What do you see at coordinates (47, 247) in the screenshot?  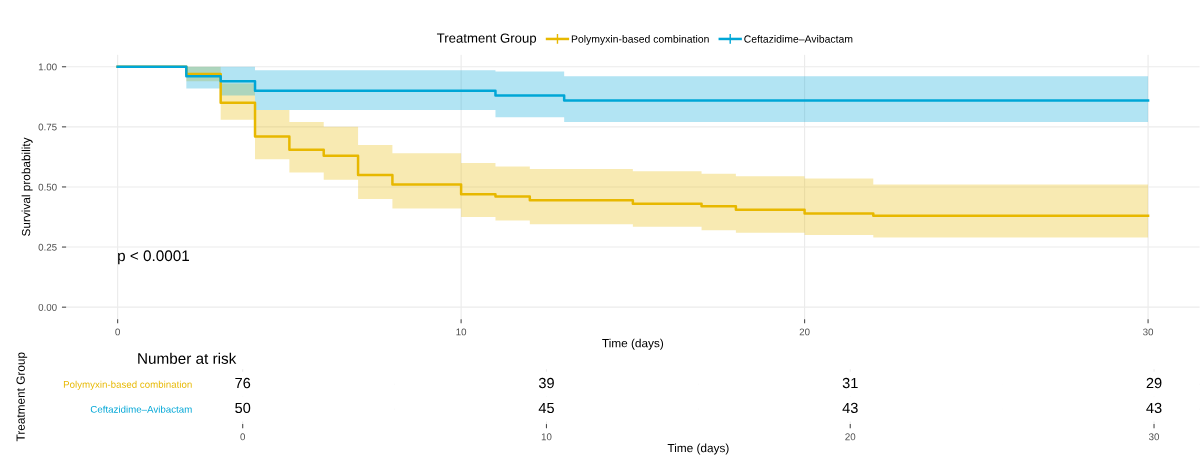 I see `y-tick-label: 0.25` at bounding box center [47, 247].